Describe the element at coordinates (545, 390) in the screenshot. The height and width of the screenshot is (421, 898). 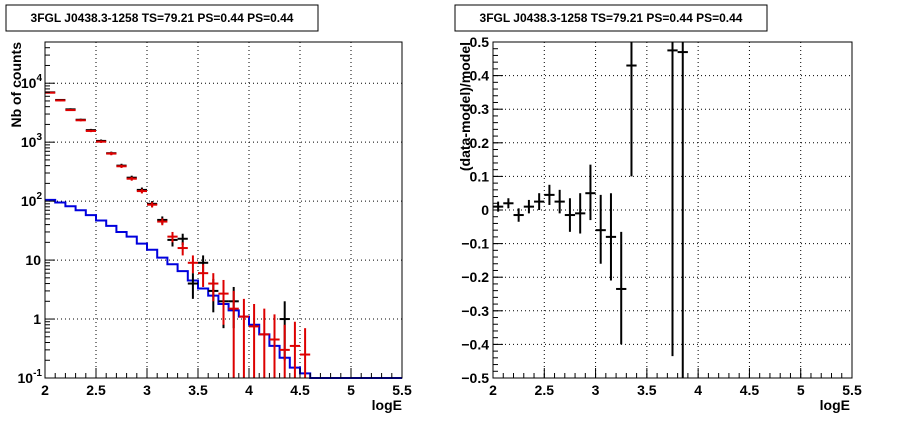
I see `right-x-tick-label: 2.5` at that location.